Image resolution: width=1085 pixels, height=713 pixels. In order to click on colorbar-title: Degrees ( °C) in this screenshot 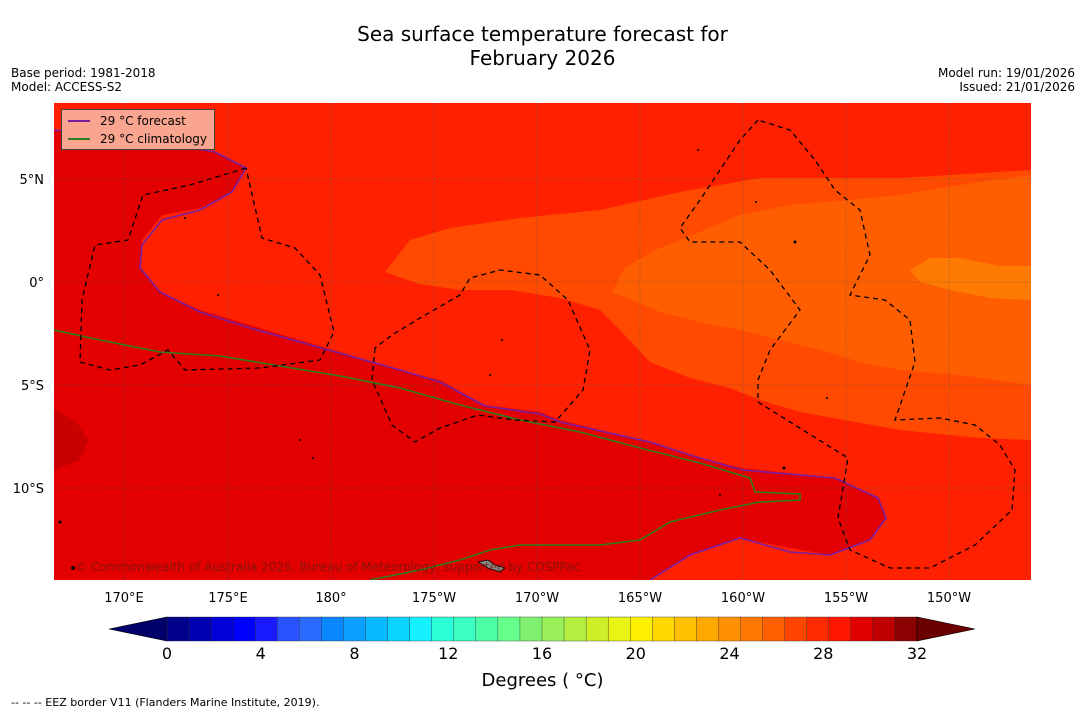, I will do `click(542, 680)`.